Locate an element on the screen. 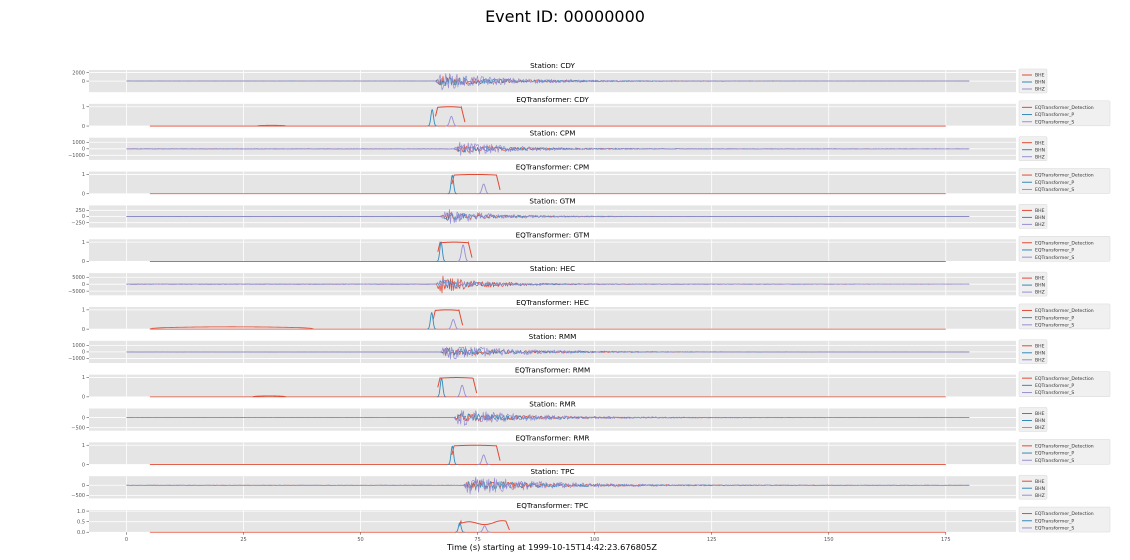 Image resolution: width=1130 pixels, height=560 pixels. panel-title: Station: CPM is located at coordinates (553, 133).